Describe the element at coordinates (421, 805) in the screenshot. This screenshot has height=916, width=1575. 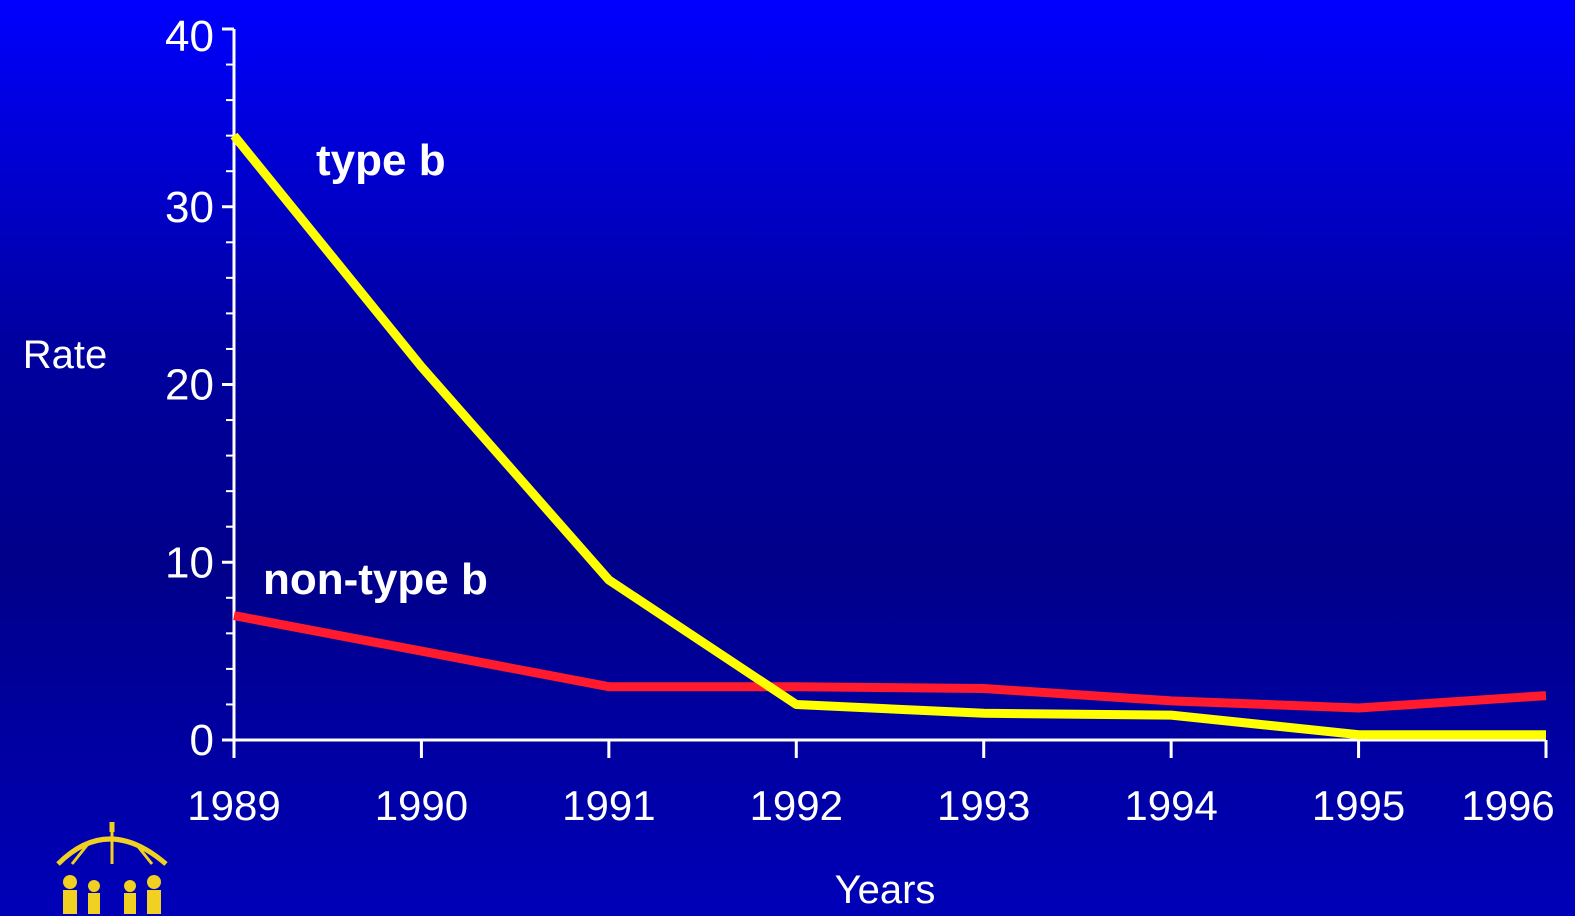
I see `x-tick-label: 1990` at that location.